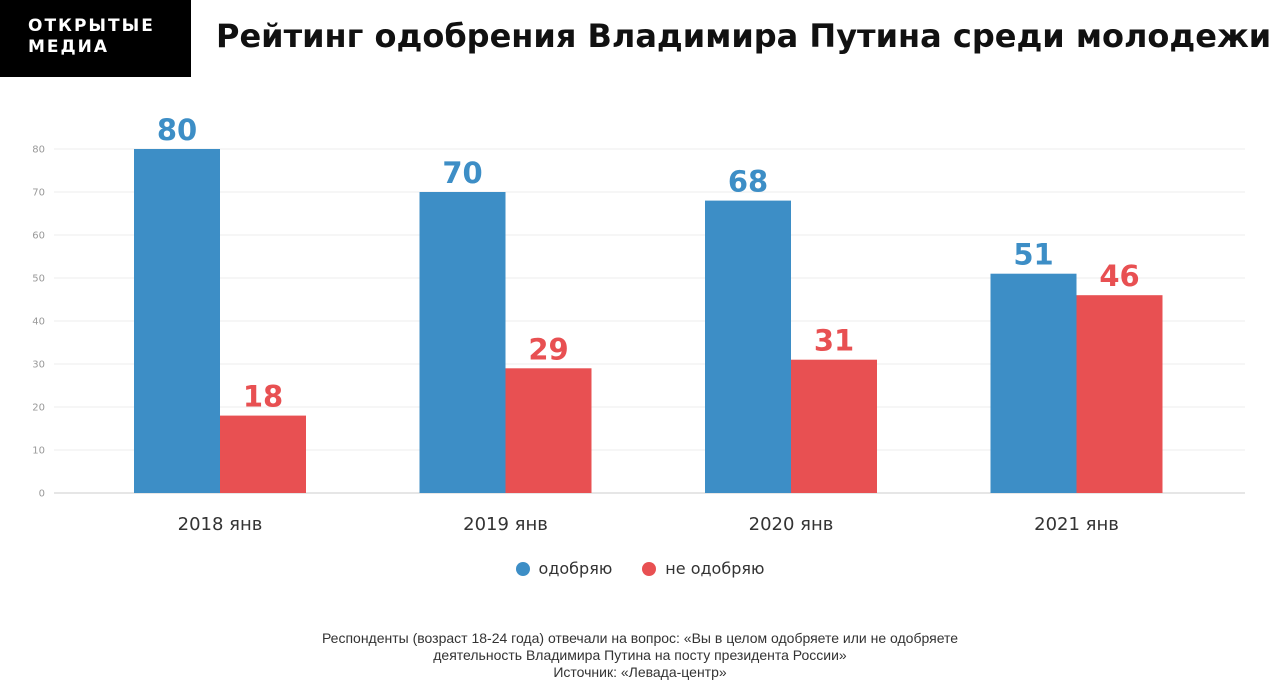 The width and height of the screenshot is (1280, 699). What do you see at coordinates (69, 47) in the screenshot?
I see `logo-line-2: МЕДИА` at bounding box center [69, 47].